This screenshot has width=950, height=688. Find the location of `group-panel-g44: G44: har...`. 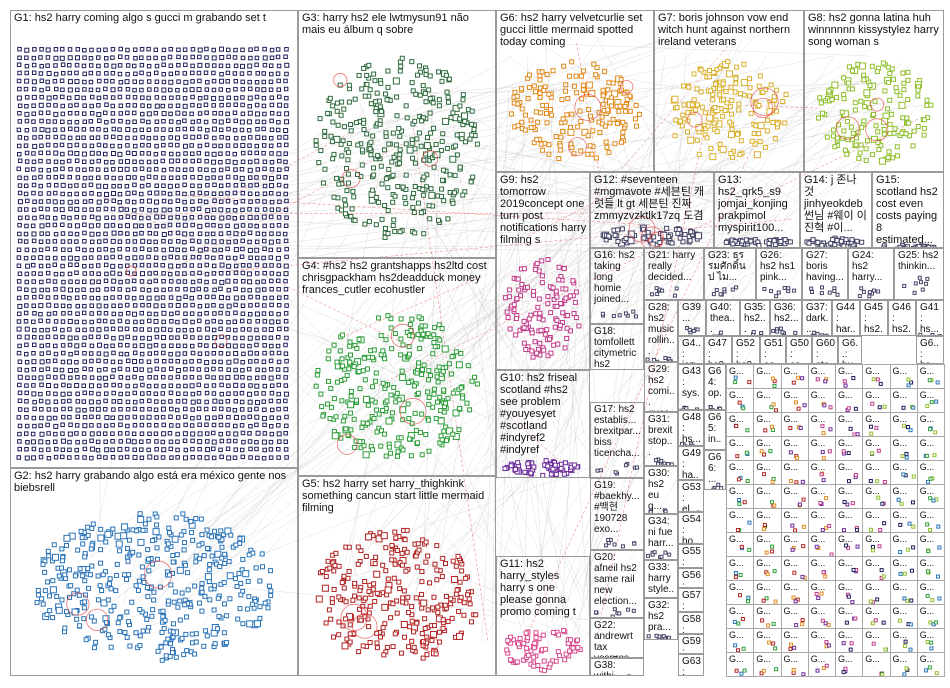

group-panel-g44: G44: har... is located at coordinates (846, 318).